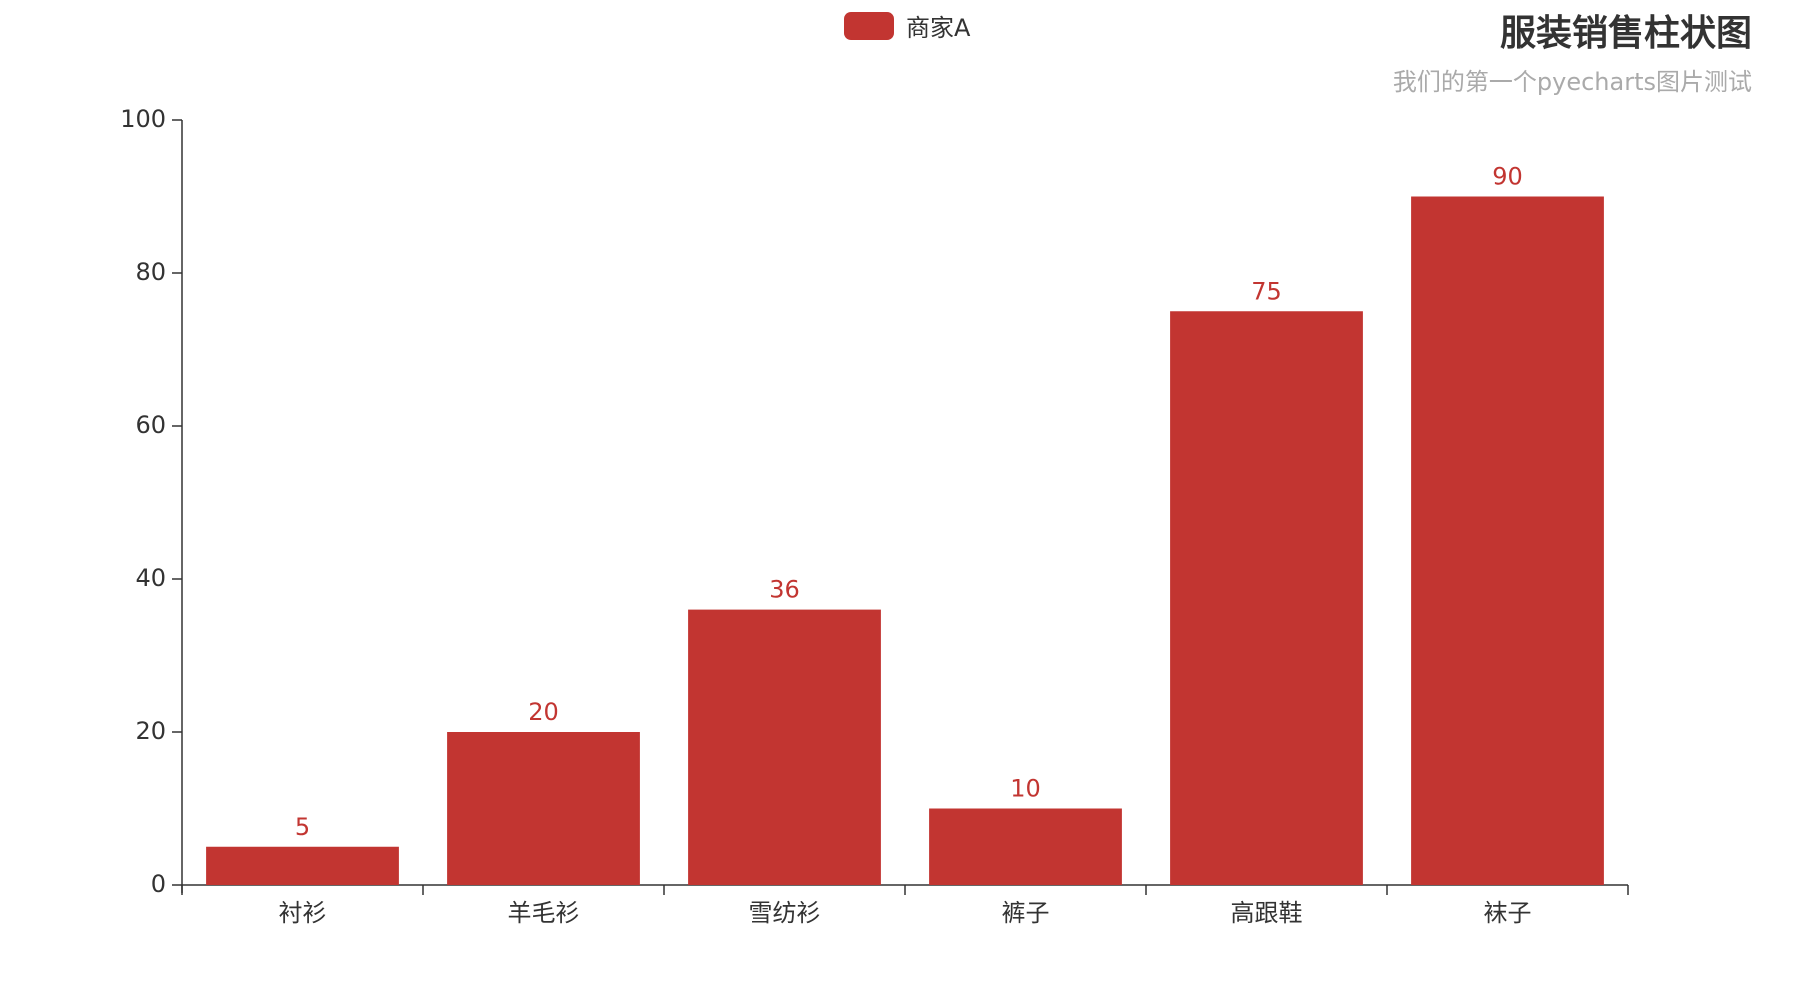  Describe the element at coordinates (1025, 789) in the screenshot. I see `bar-value-label: 10` at that location.